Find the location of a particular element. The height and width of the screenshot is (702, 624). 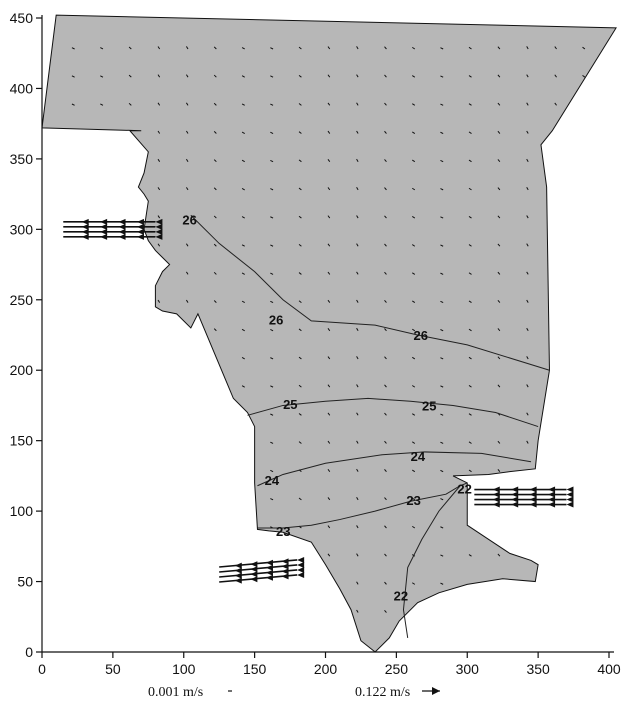

x-tick-label: 200 is located at coordinates (326, 669).